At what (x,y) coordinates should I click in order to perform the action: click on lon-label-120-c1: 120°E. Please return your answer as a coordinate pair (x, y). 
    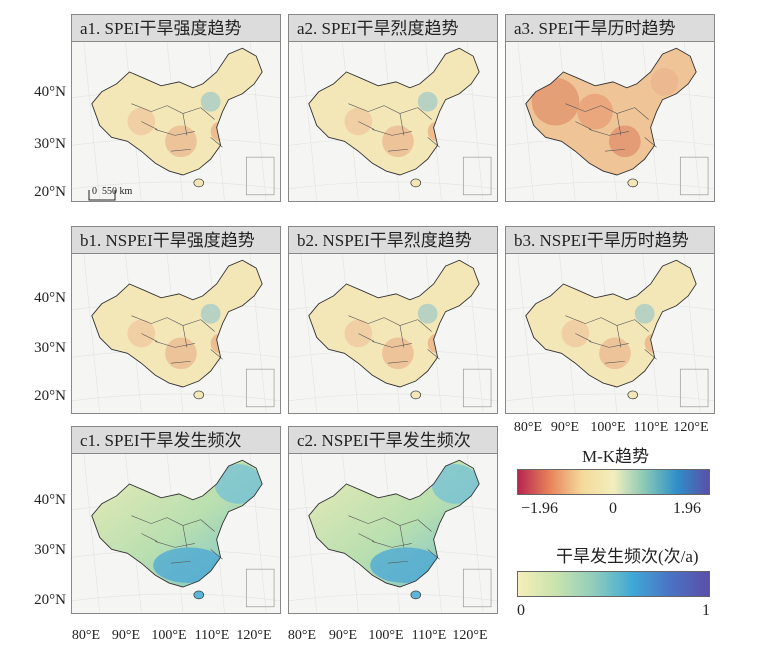
    Looking at the image, I should click on (254, 635).